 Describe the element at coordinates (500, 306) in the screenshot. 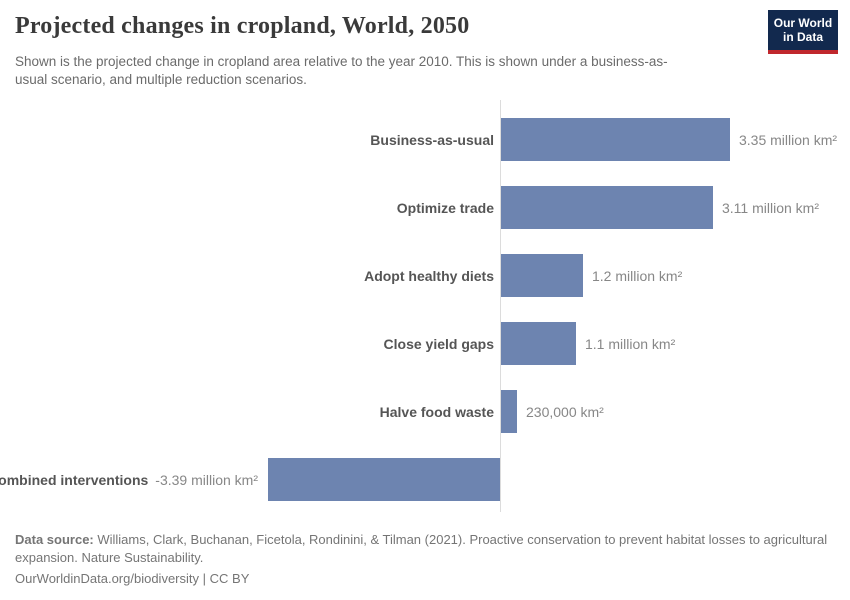

I see `zero-axis-line` at that location.